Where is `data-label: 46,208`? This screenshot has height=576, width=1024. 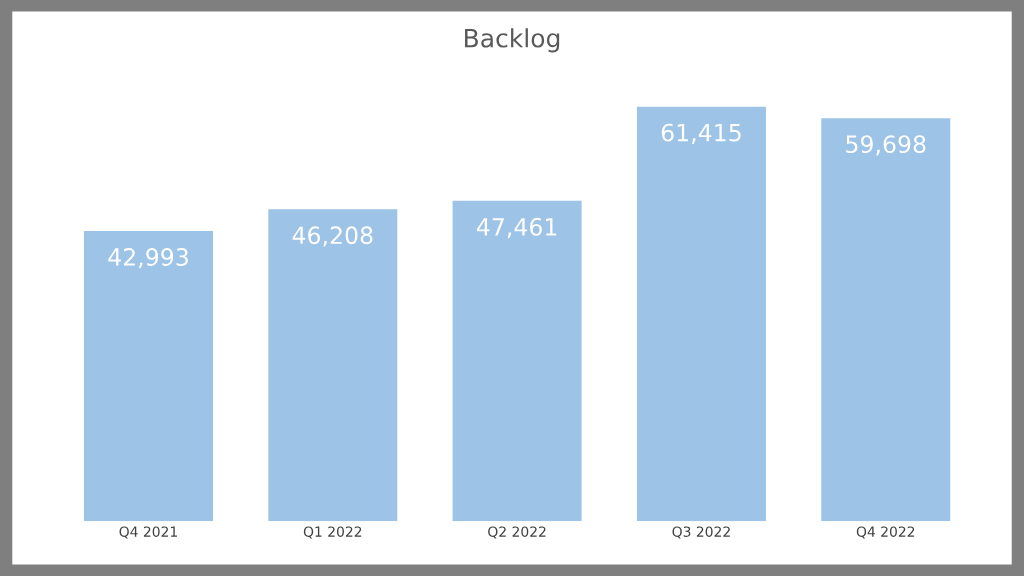 data-label: 46,208 is located at coordinates (332, 236).